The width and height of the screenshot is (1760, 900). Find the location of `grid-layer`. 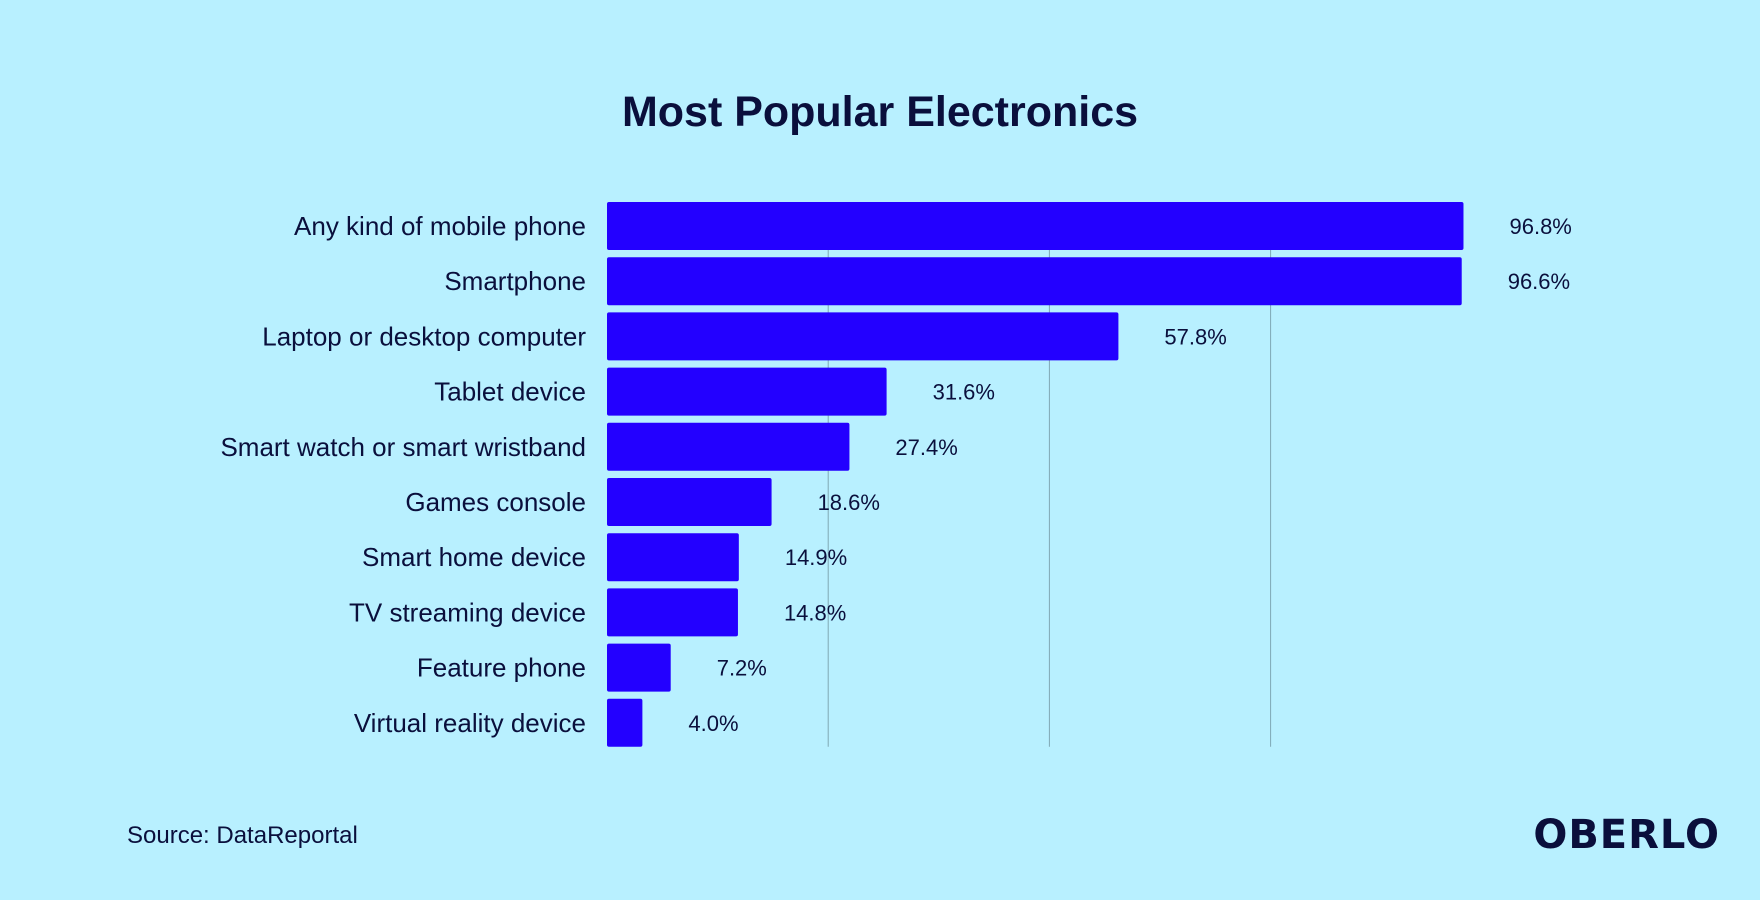

grid-layer is located at coordinates (1049, 484).